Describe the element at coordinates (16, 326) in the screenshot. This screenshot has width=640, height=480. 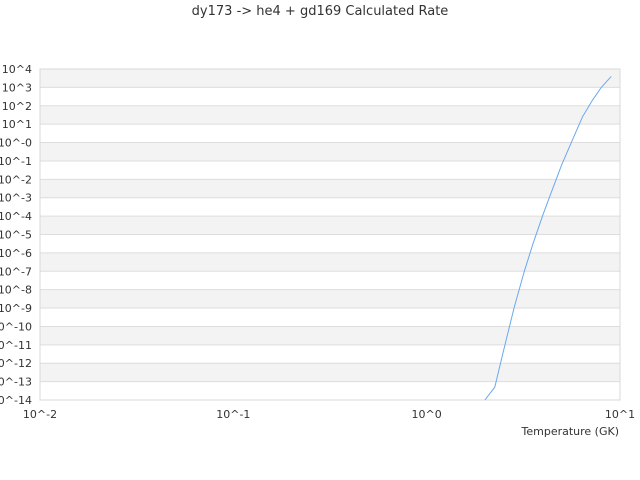
I see `y-tick-label: 10^-10` at that location.